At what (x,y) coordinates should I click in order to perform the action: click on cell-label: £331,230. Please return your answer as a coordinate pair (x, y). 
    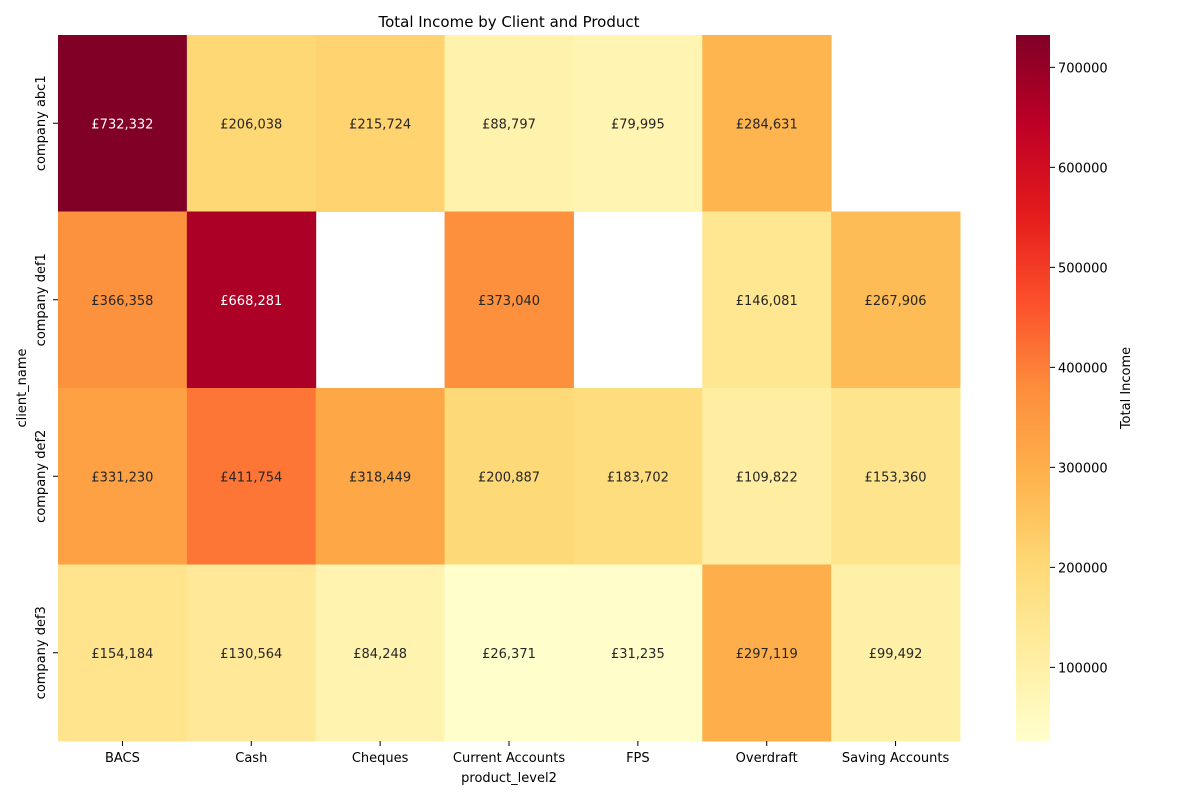
    Looking at the image, I should click on (122, 477).